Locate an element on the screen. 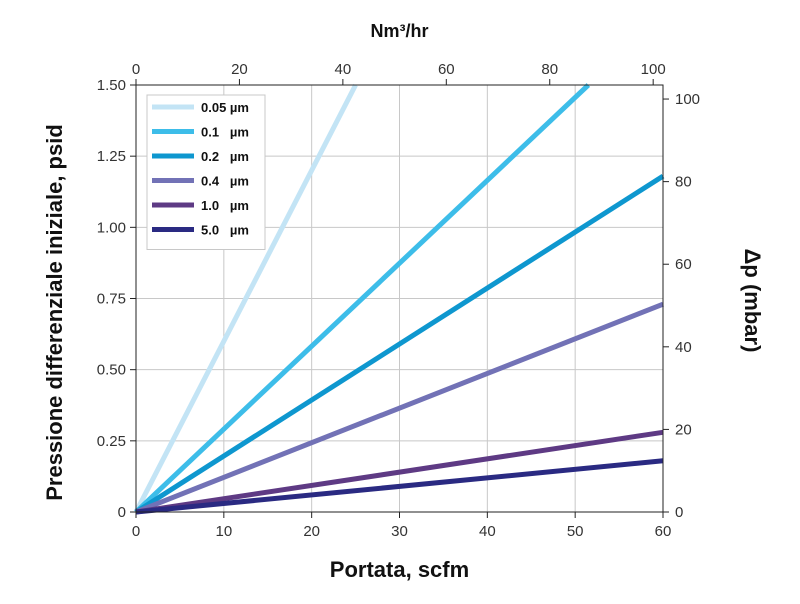 Image resolution: width=800 pixels, height=604 pixels. right-tick-label: 20 is located at coordinates (683, 429).